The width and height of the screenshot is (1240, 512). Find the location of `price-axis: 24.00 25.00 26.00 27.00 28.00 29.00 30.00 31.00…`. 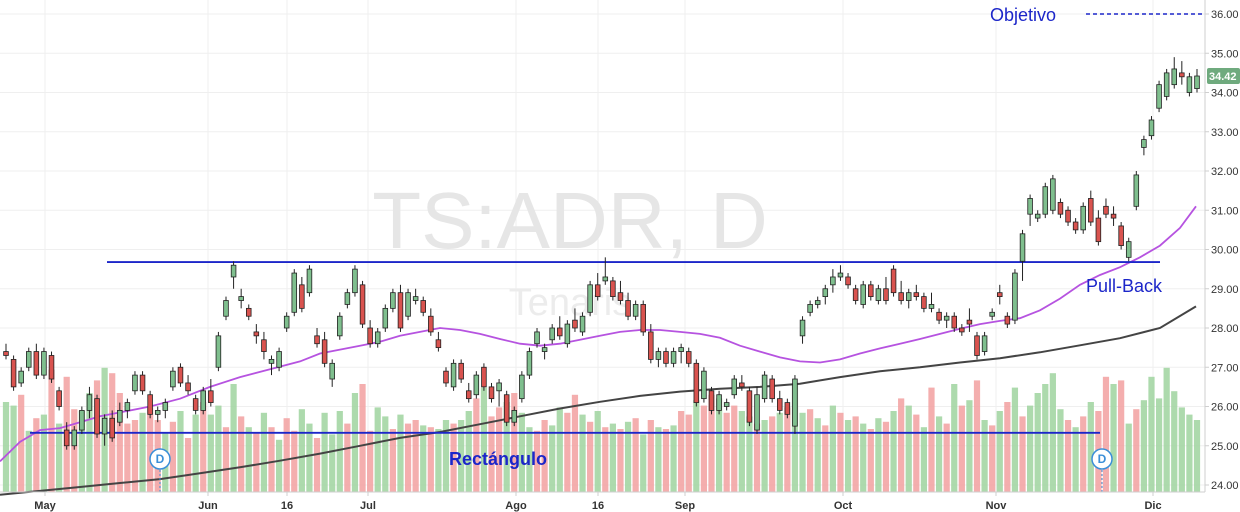

price-axis: 24.00 25.00 26.00 27.00 28.00 29.00 30.00 31.00… is located at coordinates (1222, 250).